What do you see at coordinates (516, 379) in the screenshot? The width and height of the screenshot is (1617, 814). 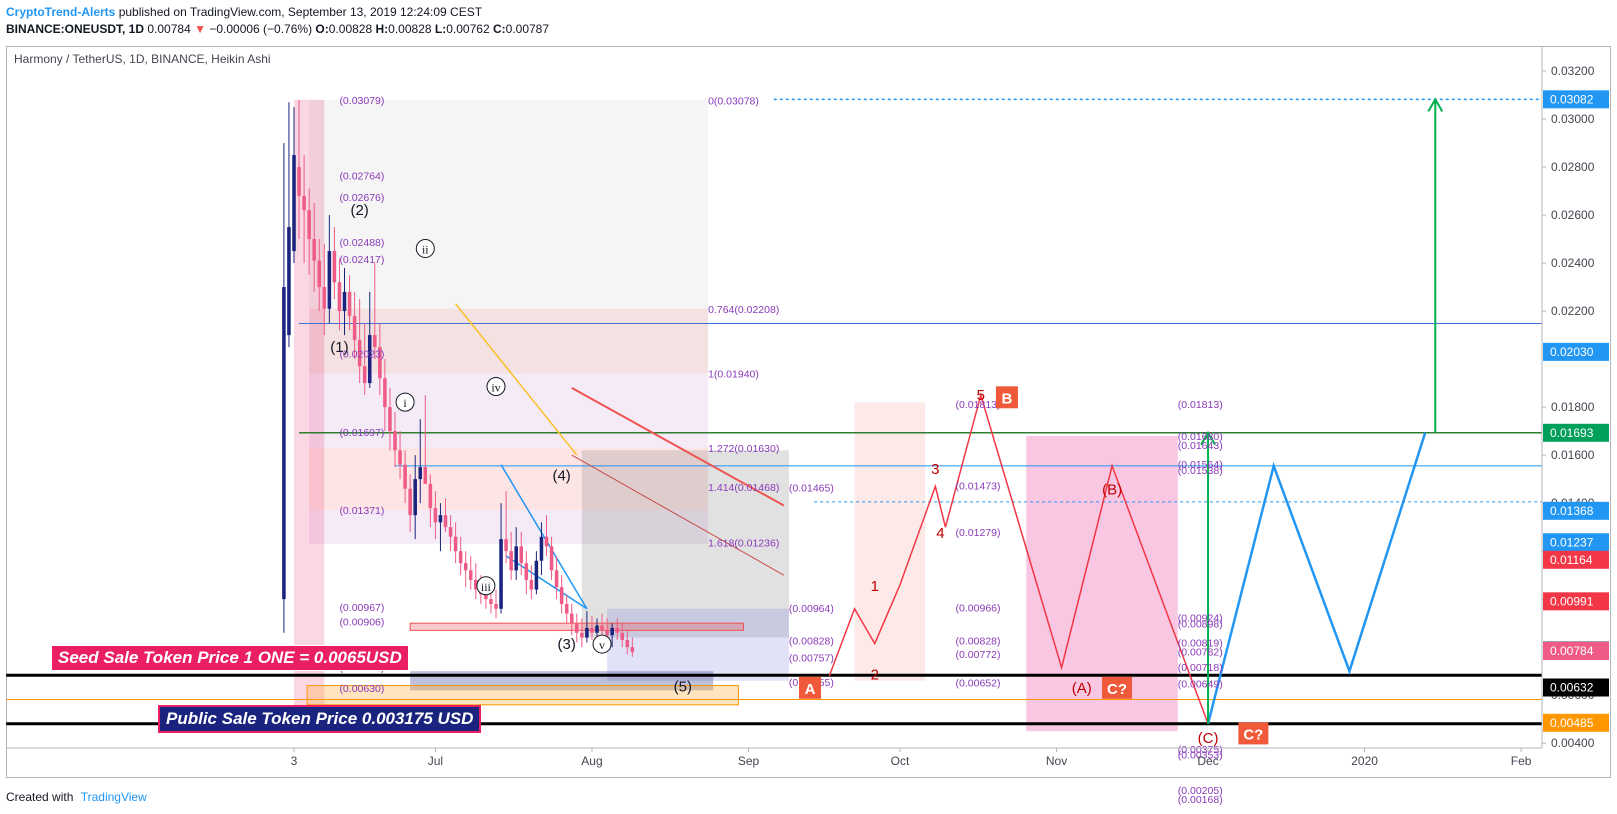 I see `yellow-trend-line` at bounding box center [516, 379].